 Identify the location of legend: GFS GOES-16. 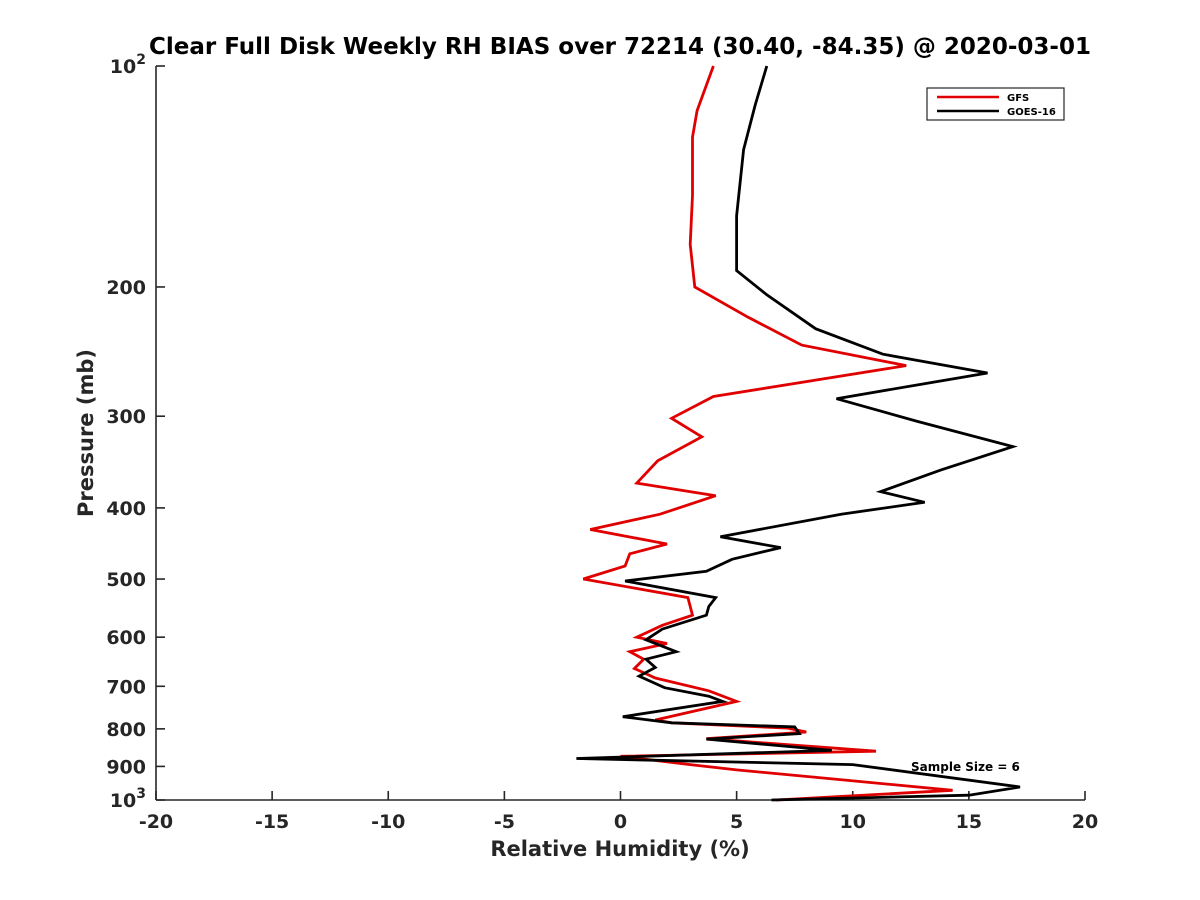
(995, 104).